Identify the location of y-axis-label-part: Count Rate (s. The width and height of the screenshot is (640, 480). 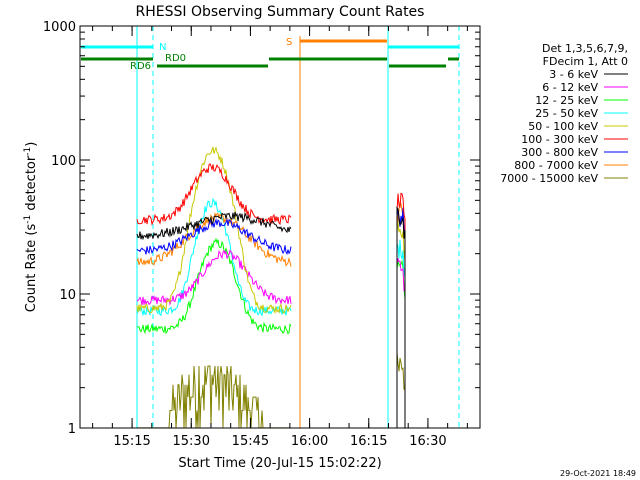
(31, 268).